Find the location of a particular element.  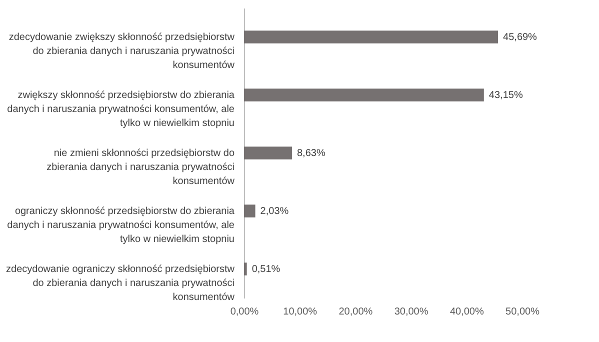

x-tick-label: 0,00% is located at coordinates (244, 312).